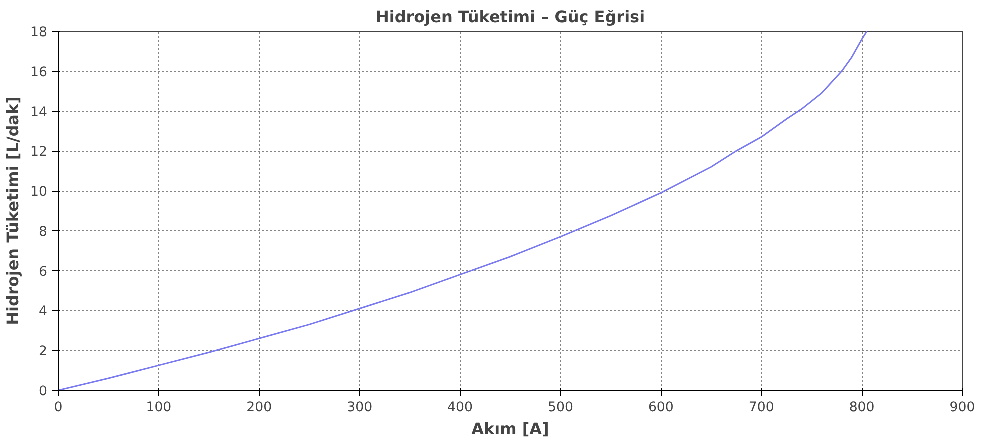  I want to click on y-tick-label: 16, so click(39, 72).